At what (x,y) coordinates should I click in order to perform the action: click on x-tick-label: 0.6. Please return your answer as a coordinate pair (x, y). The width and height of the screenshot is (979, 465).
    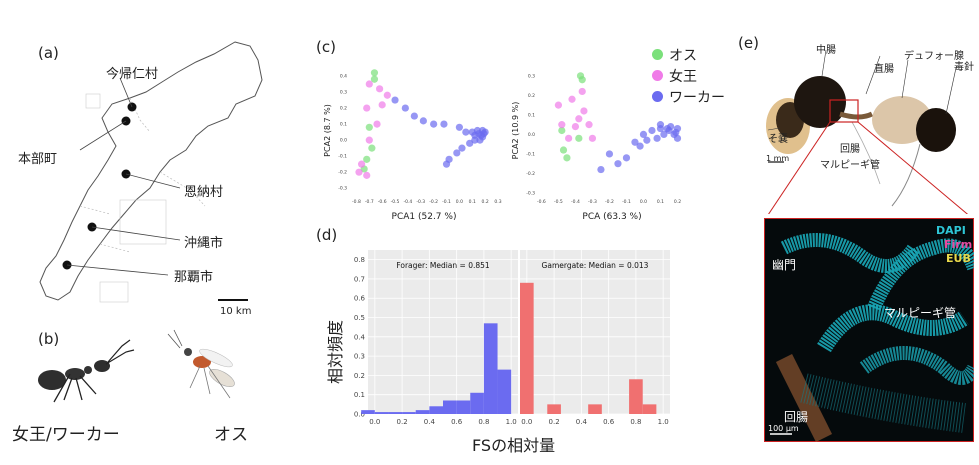
    Looking at the image, I should click on (457, 422).